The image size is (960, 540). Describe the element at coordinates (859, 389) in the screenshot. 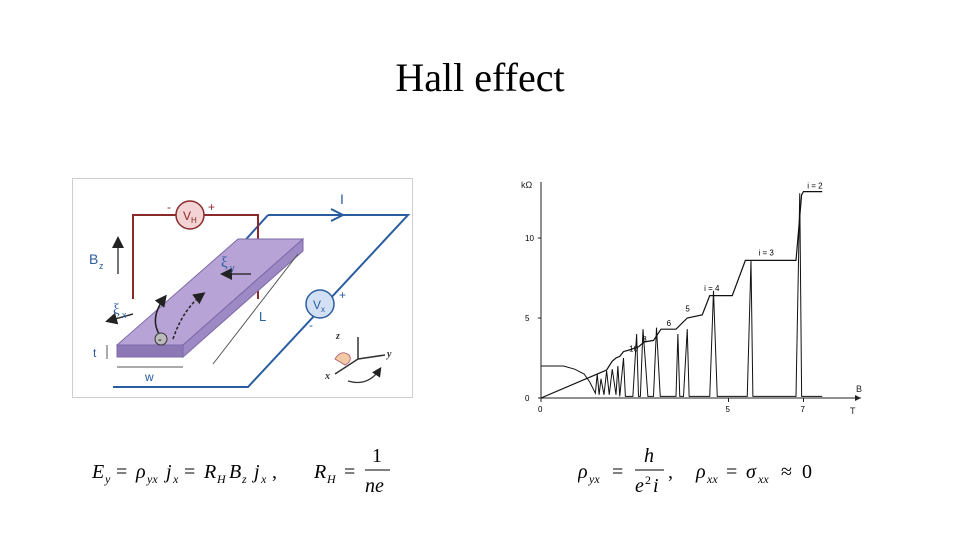

I see `x-axis-label: B` at that location.